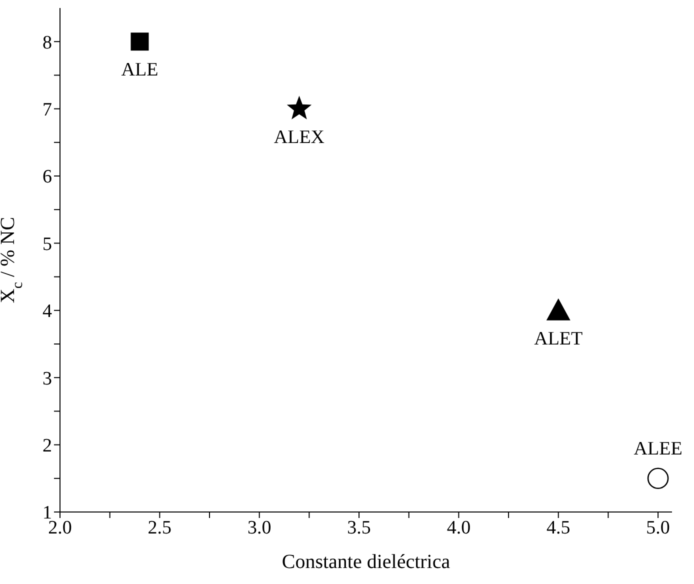  I want to click on x-tick-label: 4.5, so click(558, 527).